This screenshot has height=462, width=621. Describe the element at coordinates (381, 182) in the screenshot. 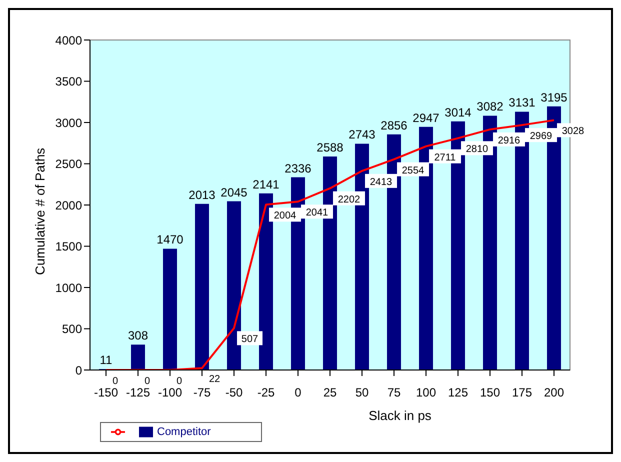

I see `data-label: 2413` at that location.